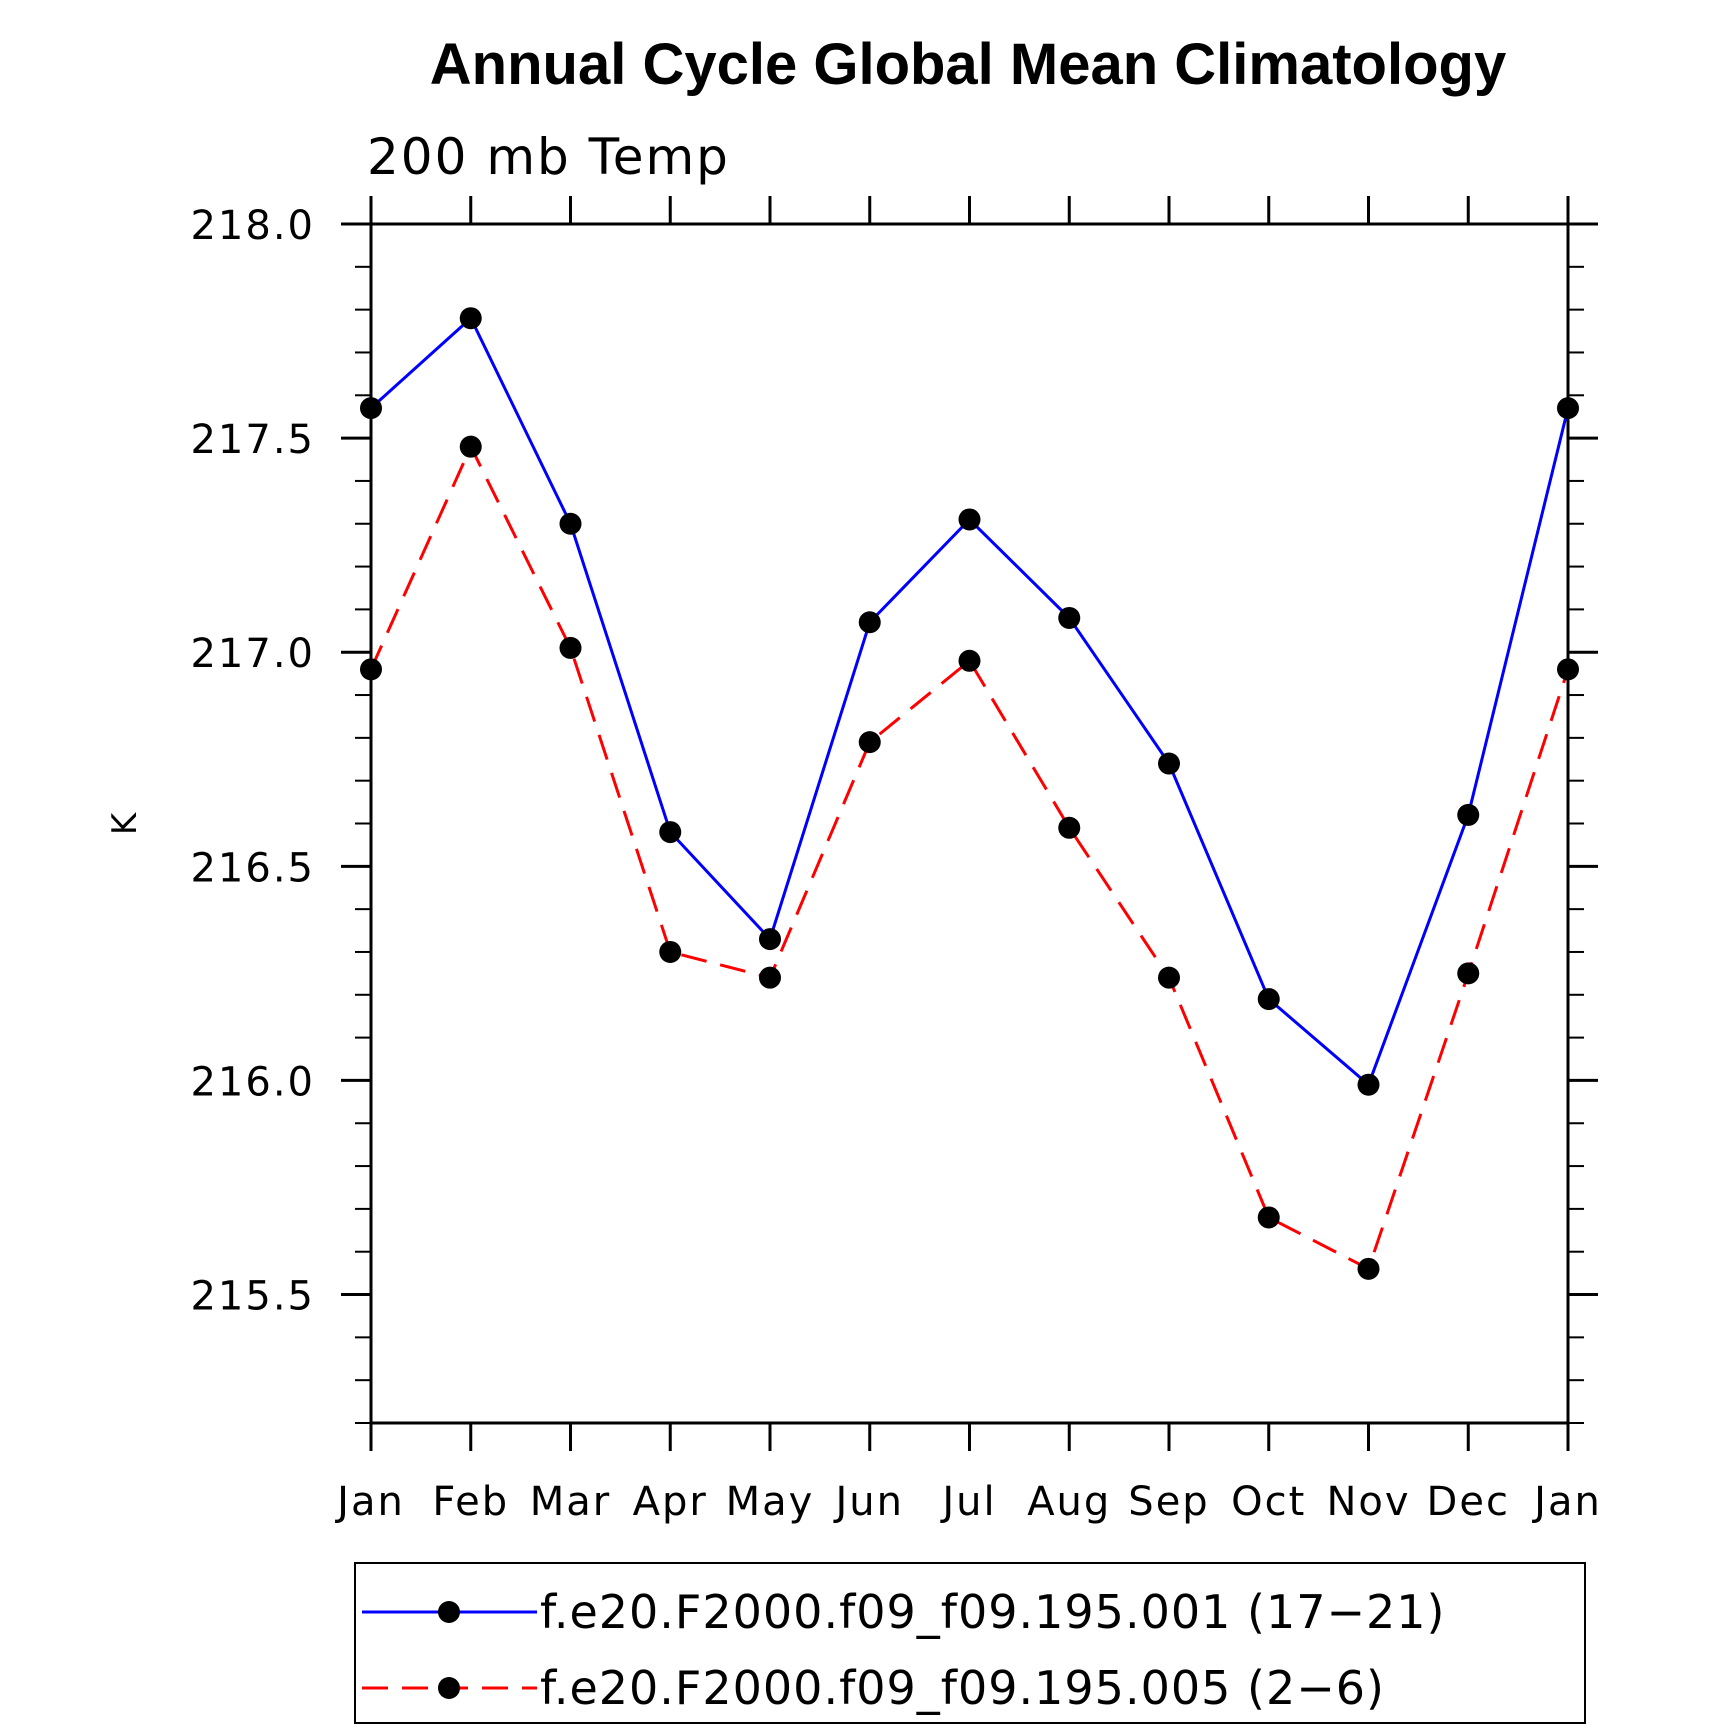 Image resolution: width=1710 pixels, height=1729 pixels. Describe the element at coordinates (470, 1502) in the screenshot. I see `x-tick-label: Feb` at that location.